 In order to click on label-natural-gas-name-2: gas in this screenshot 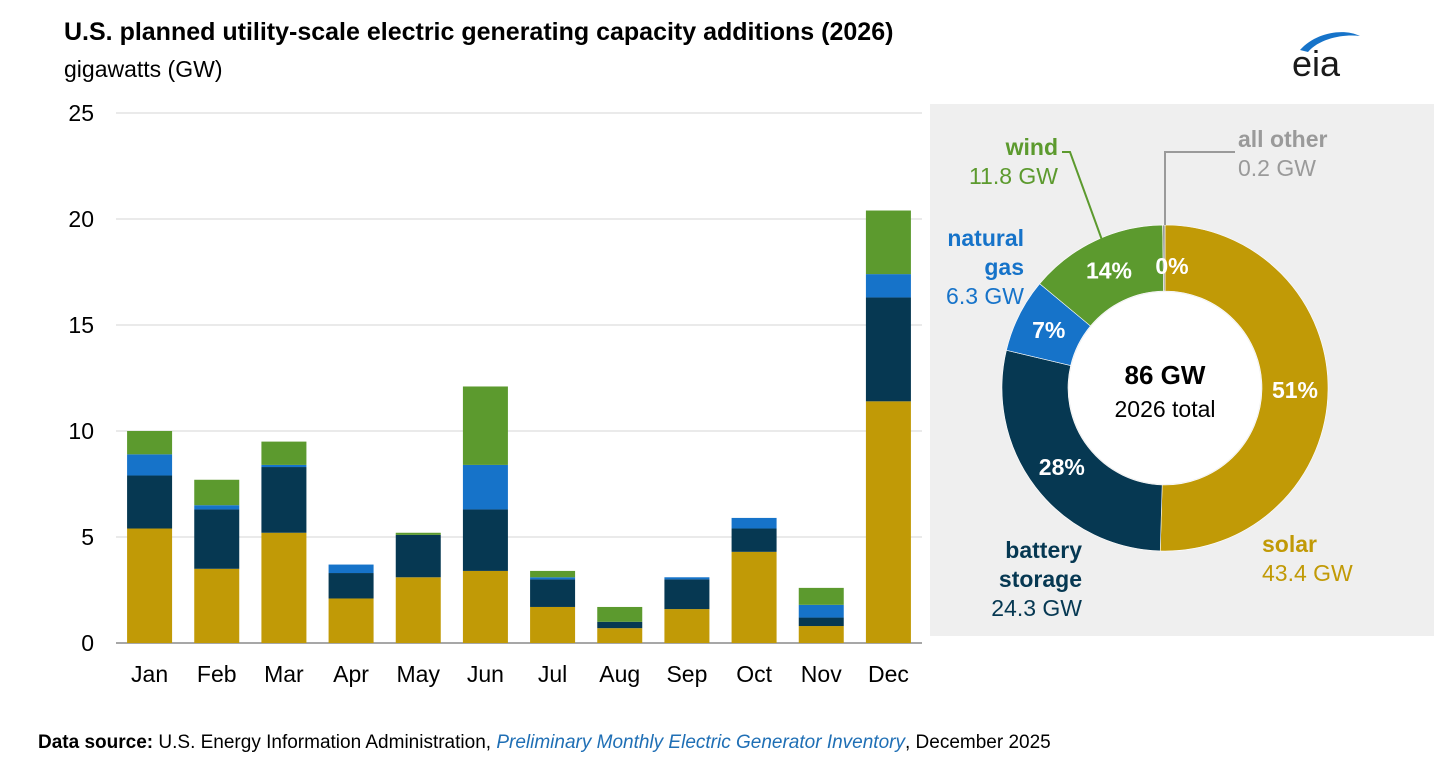, I will do `click(1004, 267)`.